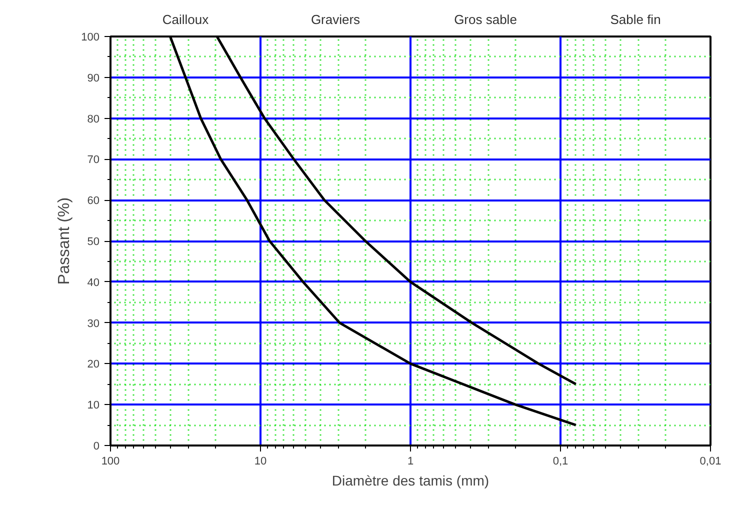 The image size is (753, 521). I want to click on text: Gros sable, so click(485, 20).